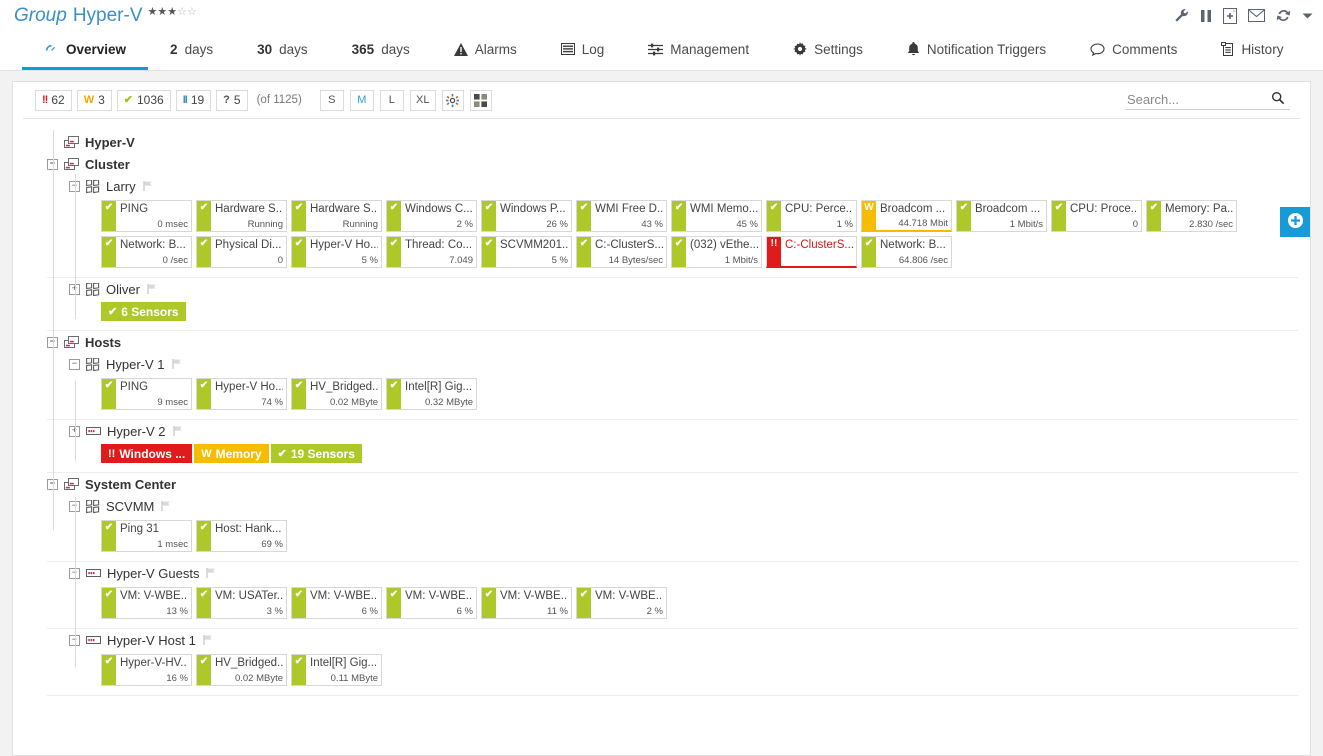  I want to click on sensor-tile: ✔ SCVMM201... 5 %, so click(526, 252).